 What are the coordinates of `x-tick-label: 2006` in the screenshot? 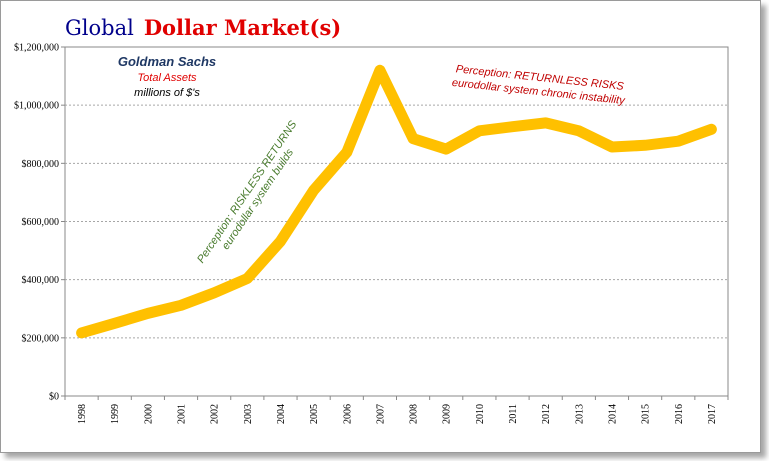 It's located at (347, 414).